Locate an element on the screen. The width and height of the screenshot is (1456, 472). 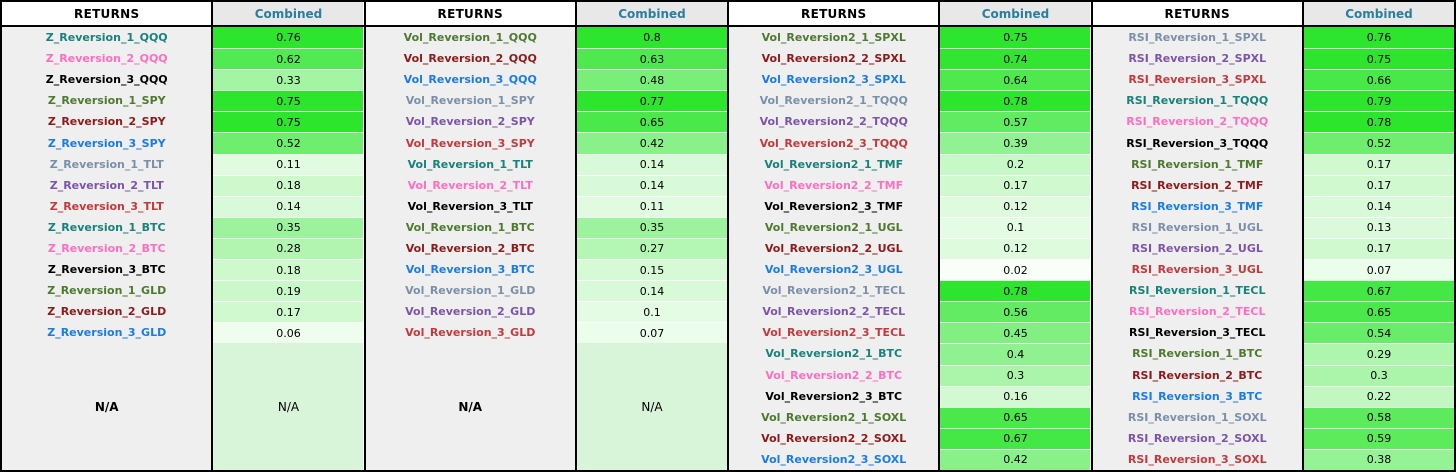
table-row: RSI_Reversion_3_TECL 0.54 is located at coordinates (1273, 333).